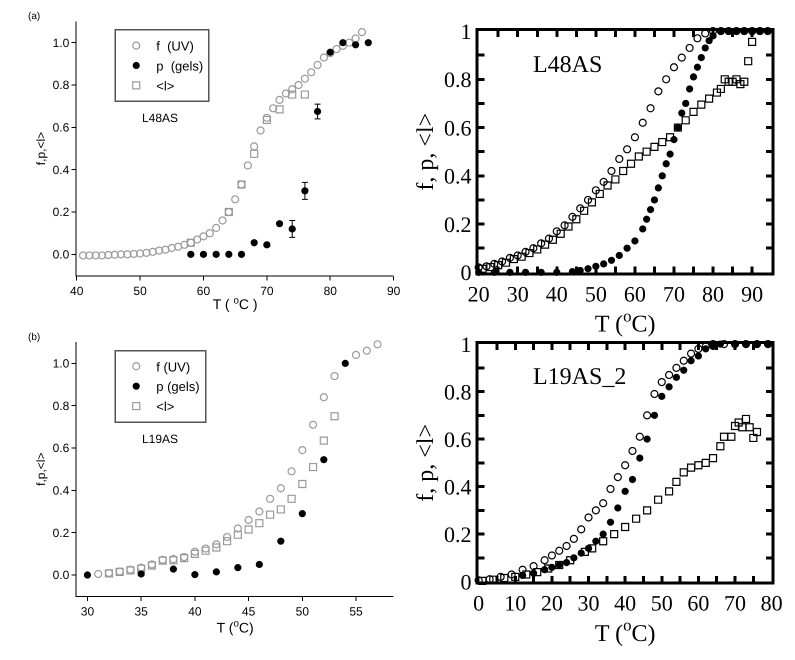 The width and height of the screenshot is (795, 660). Describe the element at coordinates (235, 303) in the screenshot. I see `x-axis-title: T ( $^{o}$C )` at that location.